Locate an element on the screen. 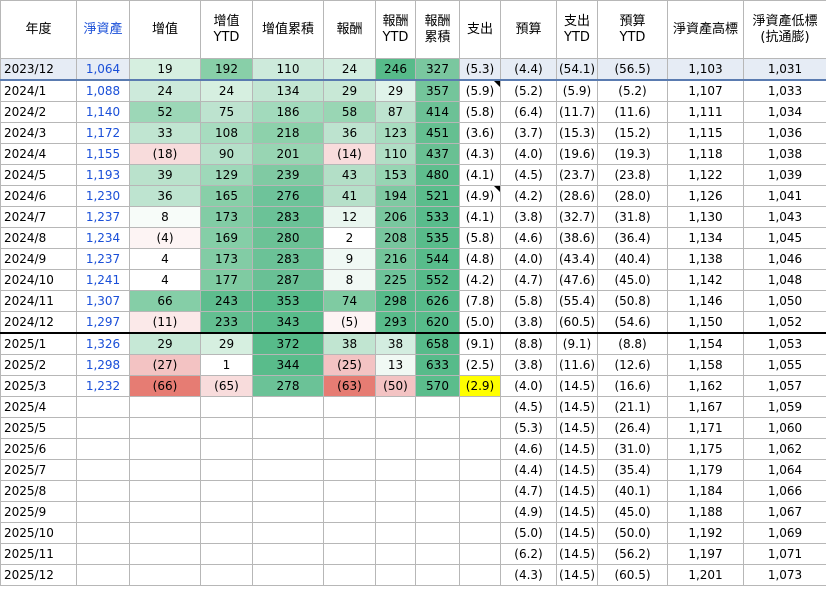 The height and width of the screenshot is (590, 826). cell-expense-ytd: (11.6) is located at coordinates (577, 365).